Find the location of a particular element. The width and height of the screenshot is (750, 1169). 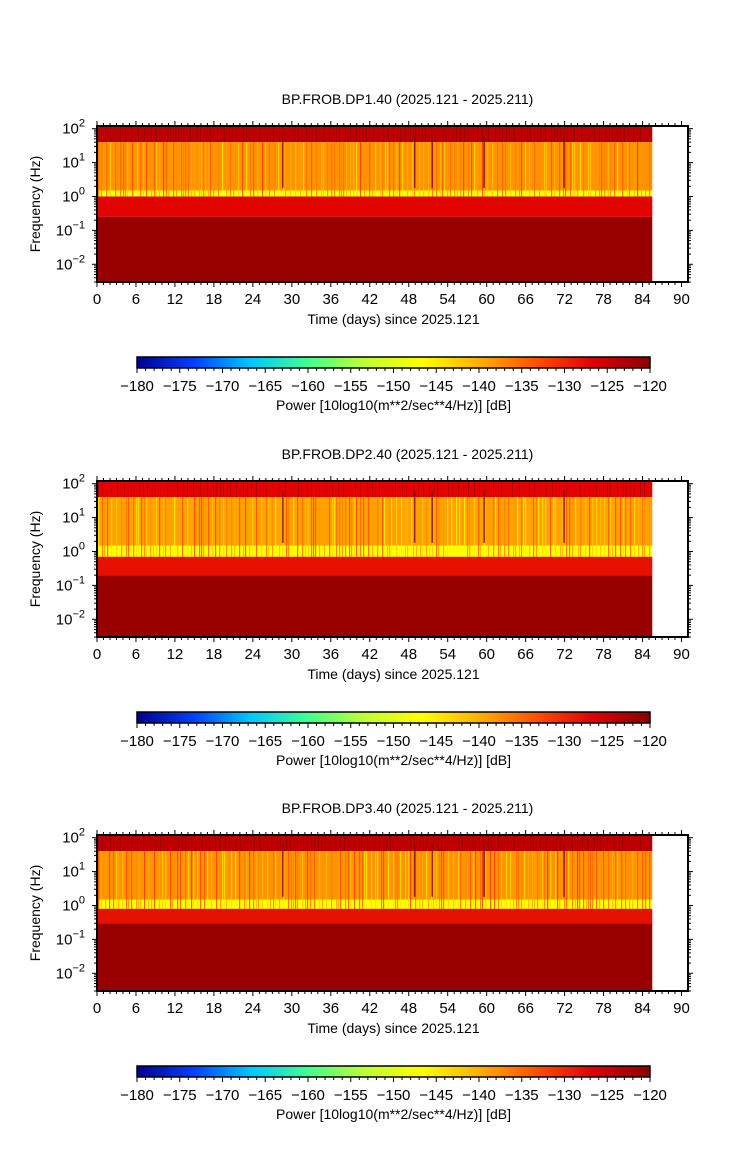

colorbar-tick-label: −180 is located at coordinates (137, 741).